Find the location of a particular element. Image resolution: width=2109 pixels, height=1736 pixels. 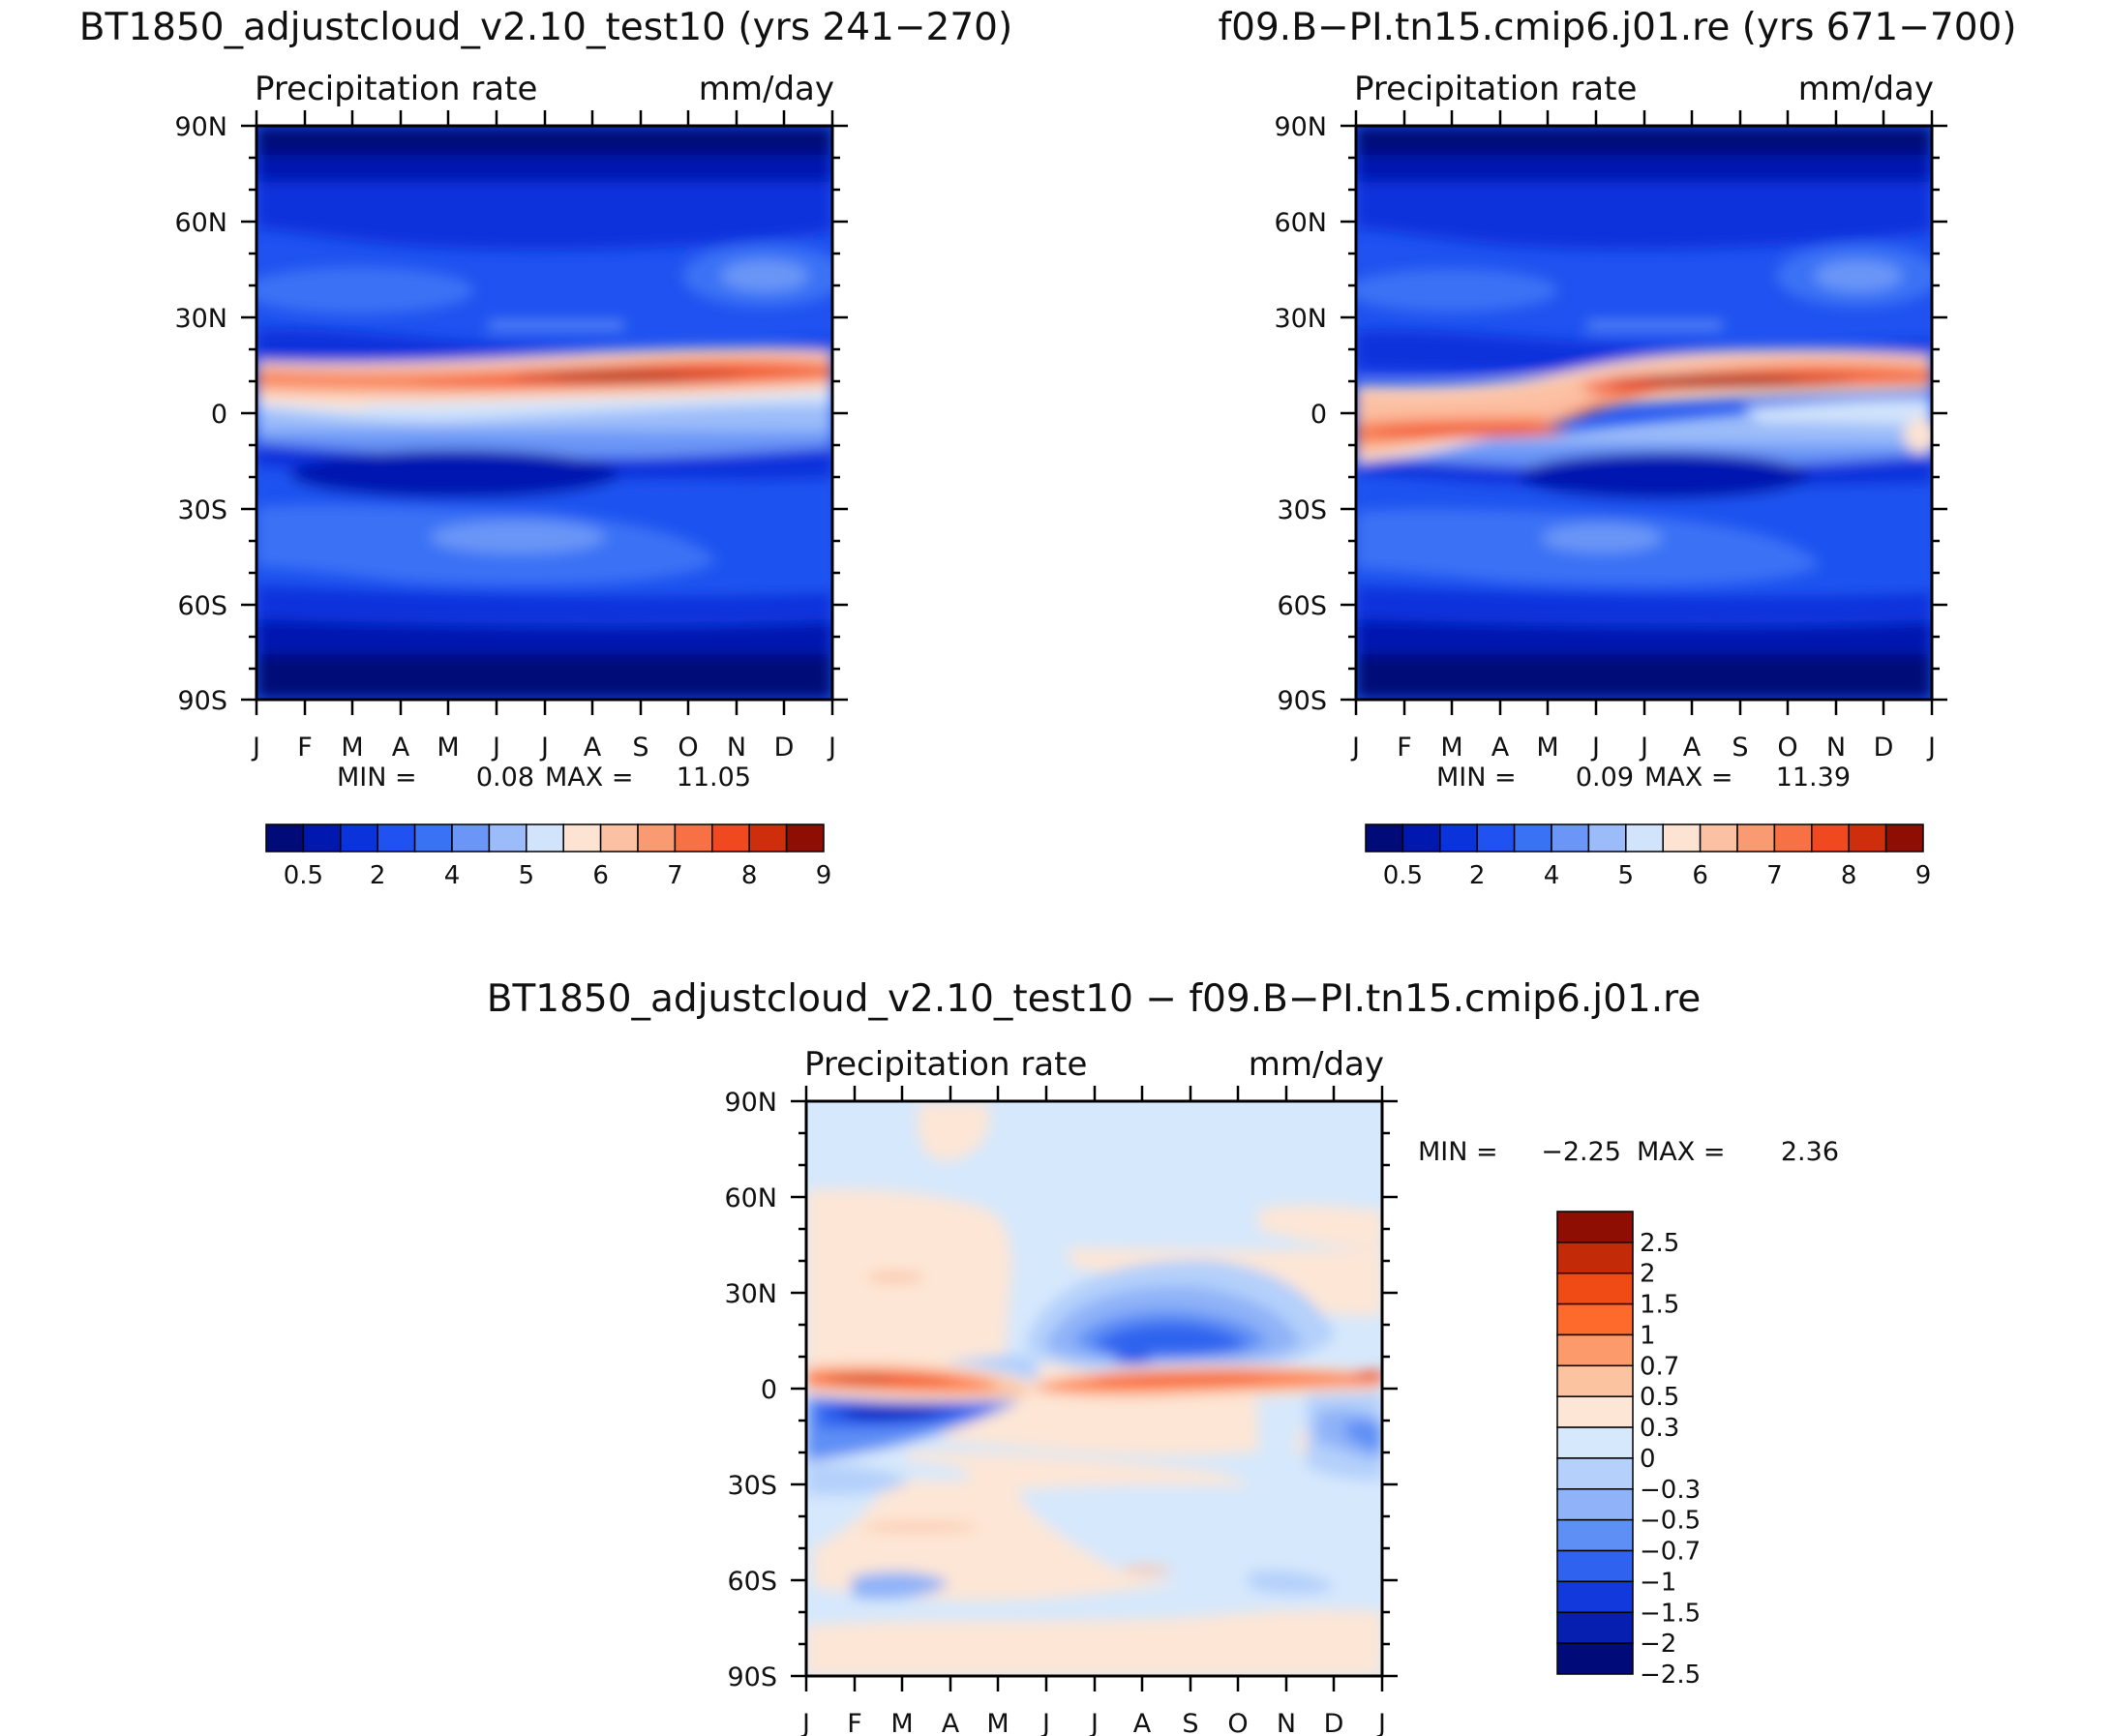

colorbar-label: 5 is located at coordinates (527, 875).